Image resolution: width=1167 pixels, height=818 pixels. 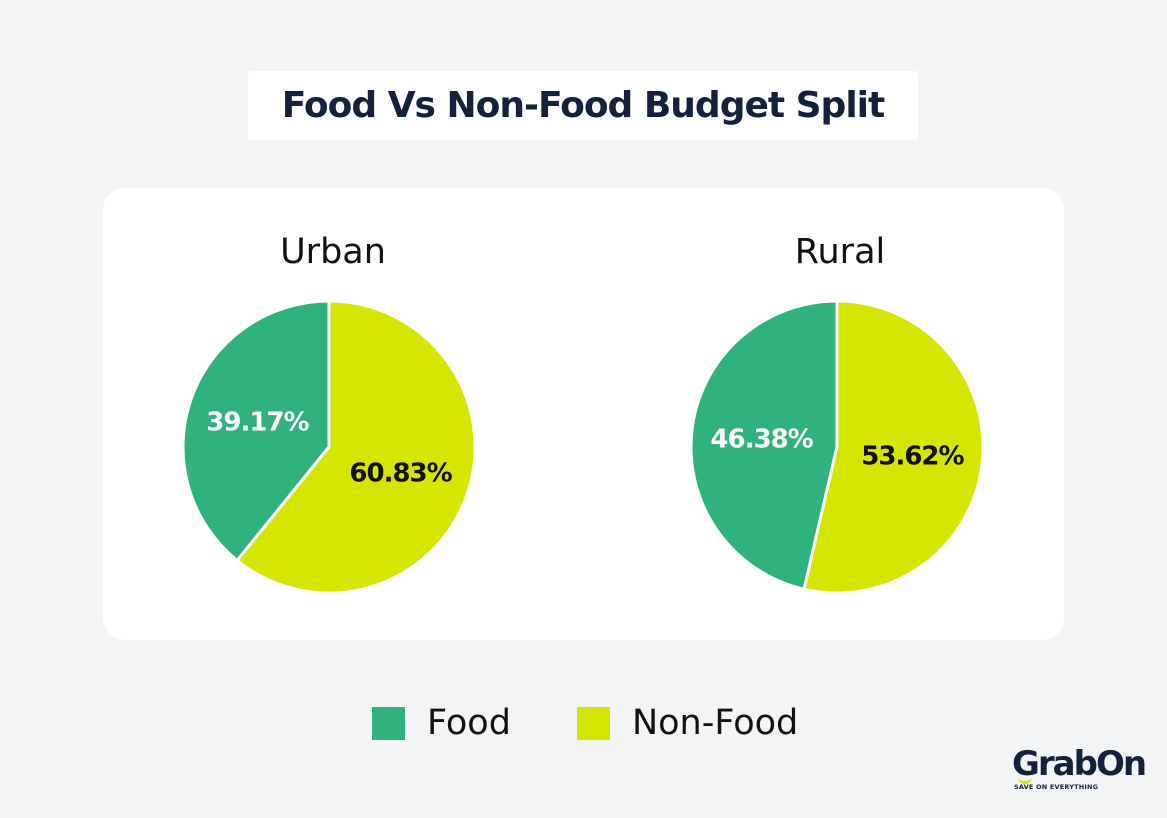 I want to click on rural-label-non-food: 53.62%, so click(x=912, y=457).